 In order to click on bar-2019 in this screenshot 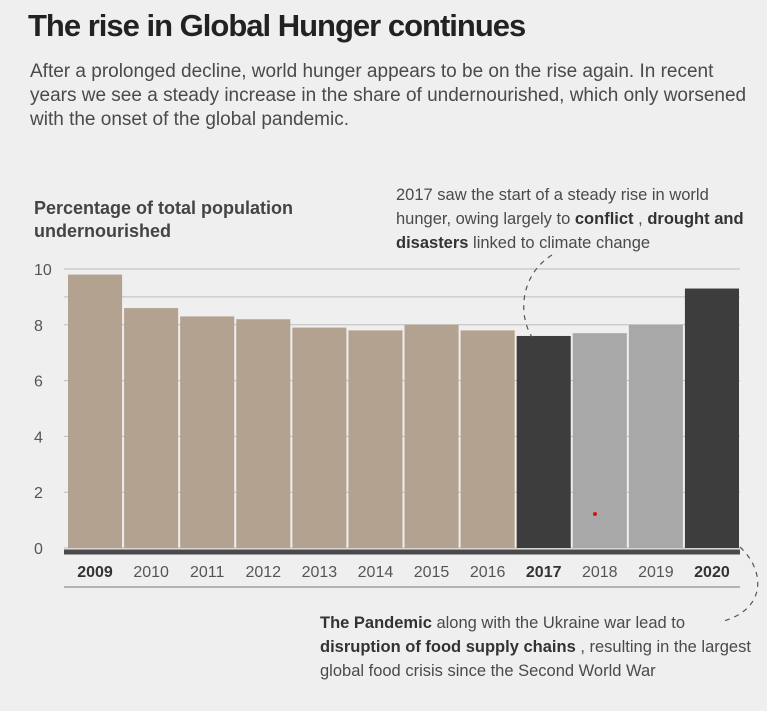, I will do `click(655, 436)`.